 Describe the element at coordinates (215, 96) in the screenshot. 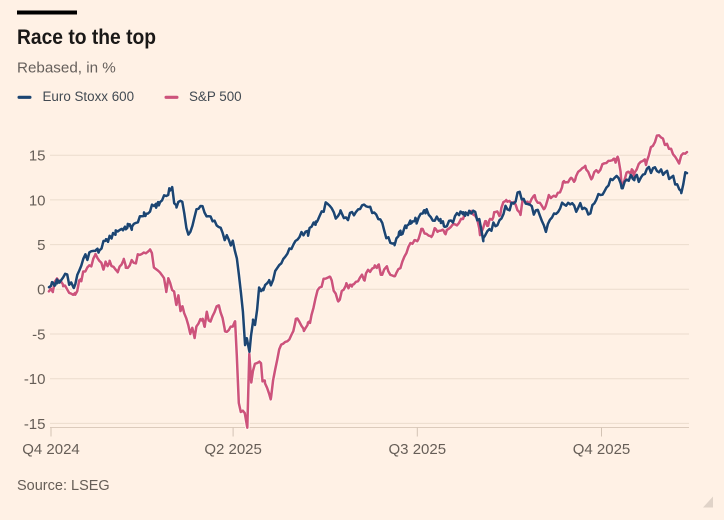

I see `svg-text: S&P 500` at that location.